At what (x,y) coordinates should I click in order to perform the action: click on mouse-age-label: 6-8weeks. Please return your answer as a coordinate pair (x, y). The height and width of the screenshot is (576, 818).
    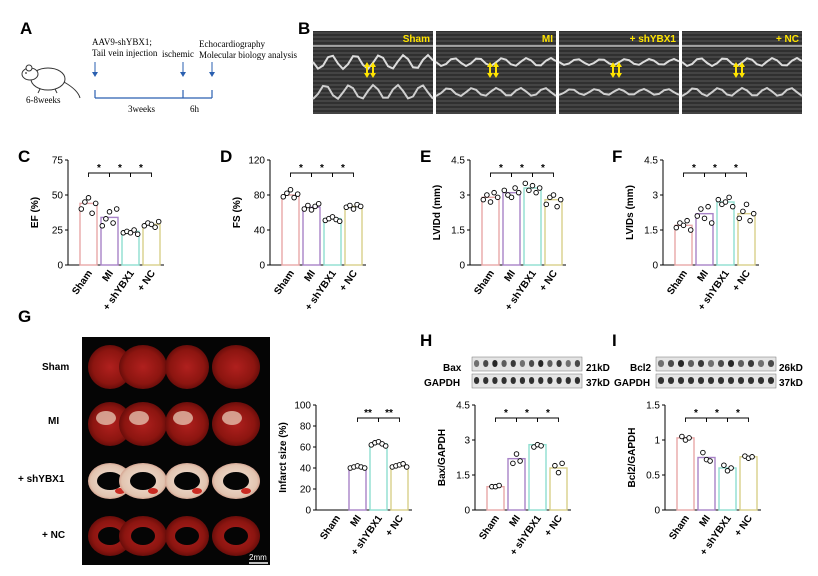
    Looking at the image, I should click on (43, 100).